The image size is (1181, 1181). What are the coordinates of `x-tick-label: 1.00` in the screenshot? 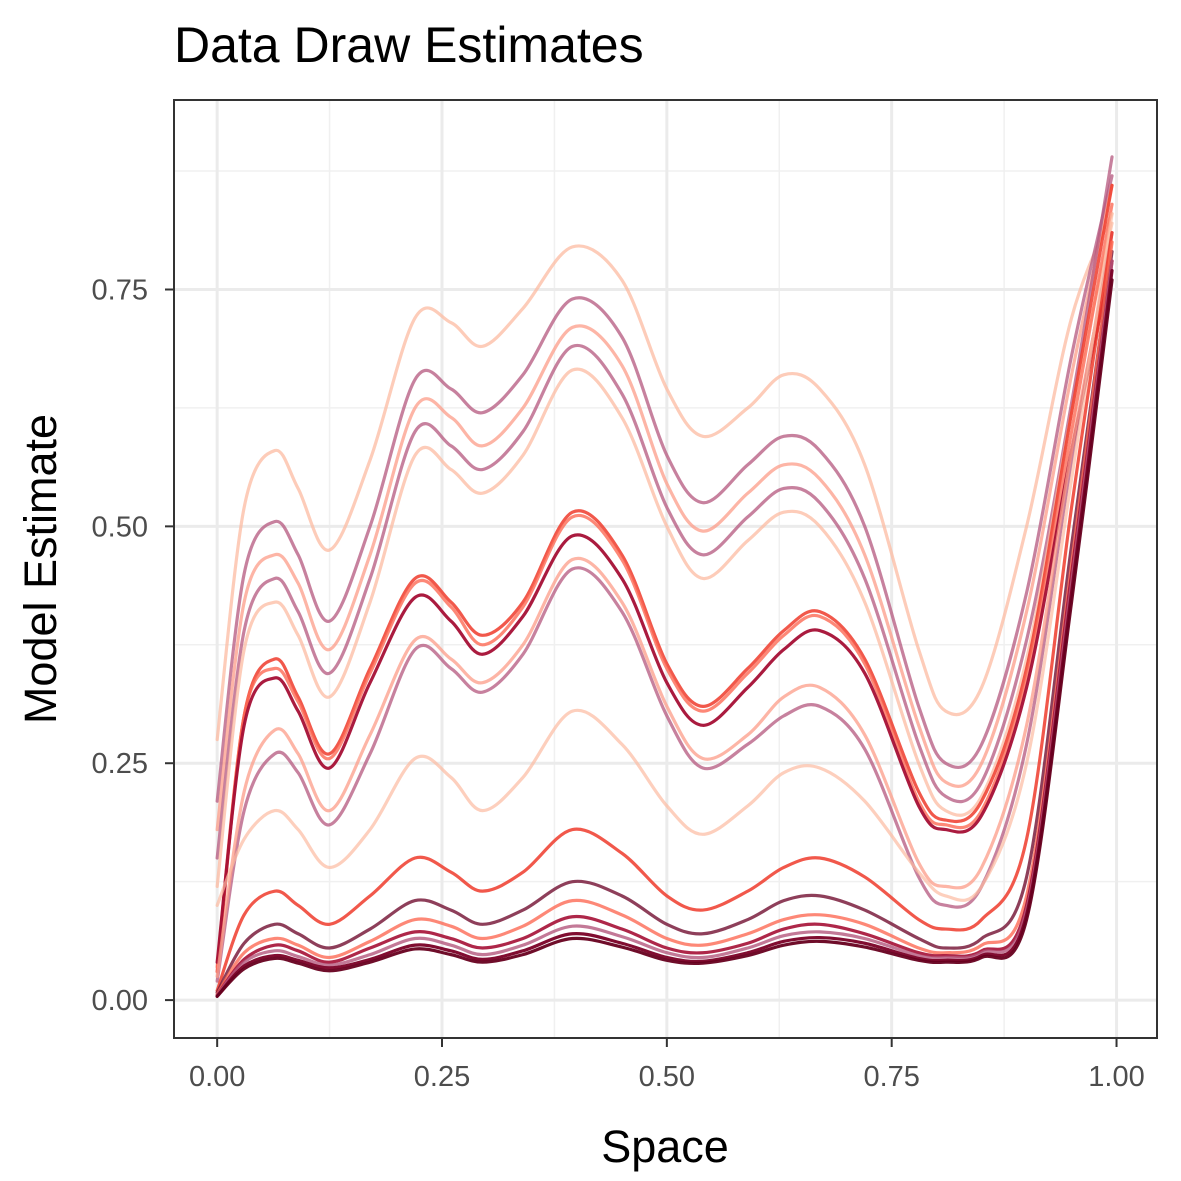 It's located at (1116, 1077).